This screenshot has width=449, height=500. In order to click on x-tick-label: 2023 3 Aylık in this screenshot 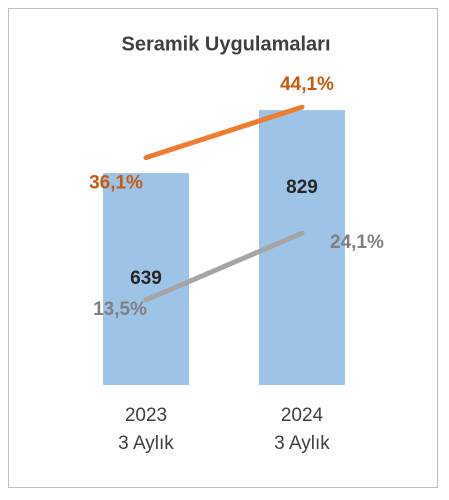, I will do `click(146, 429)`.